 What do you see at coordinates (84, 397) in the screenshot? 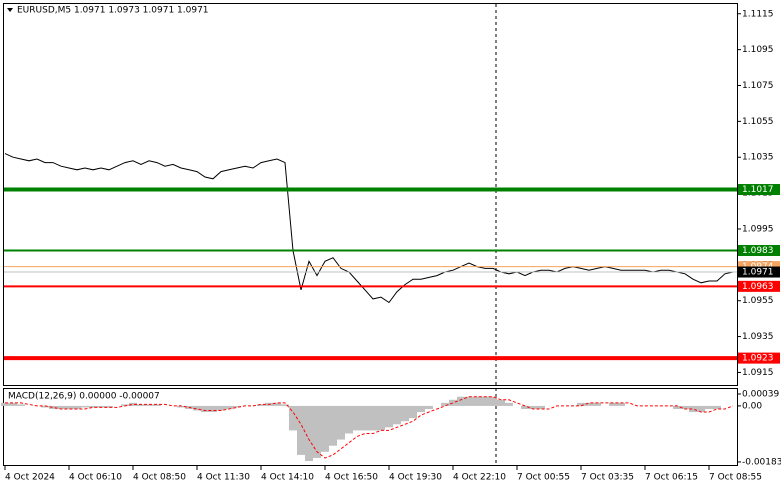
I see `indicator-title: MACD(12,26,9) 0.00000 -0.00007` at bounding box center [84, 397].